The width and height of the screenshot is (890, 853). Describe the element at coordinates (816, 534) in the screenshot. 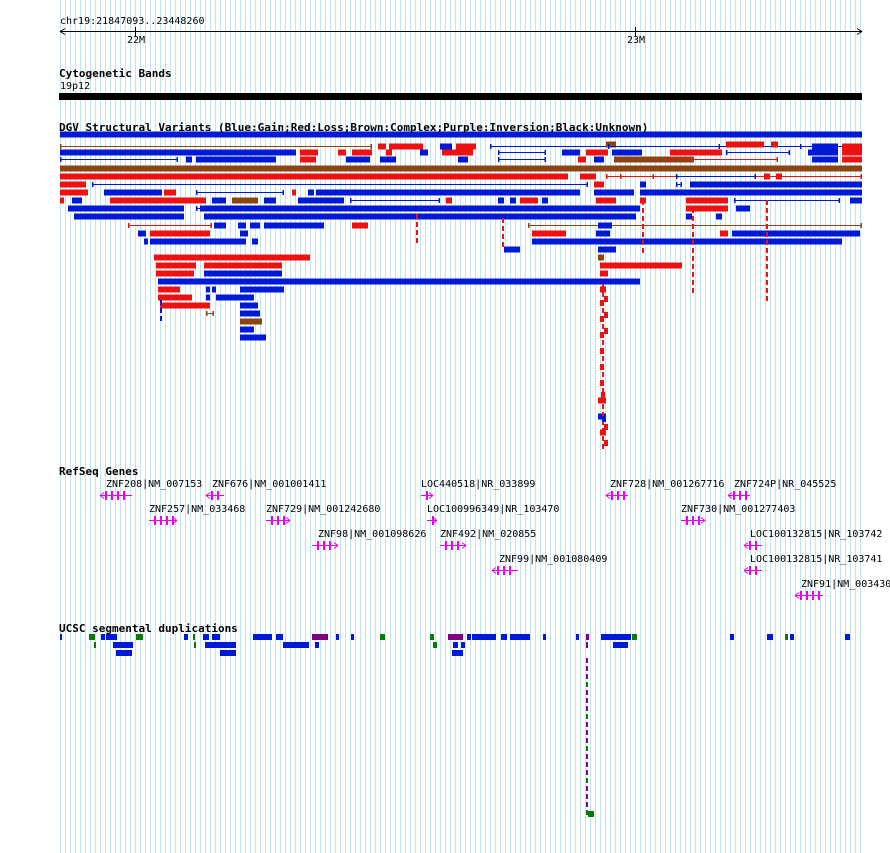

I see `gene-label: LOC100132815|NR_103742` at that location.